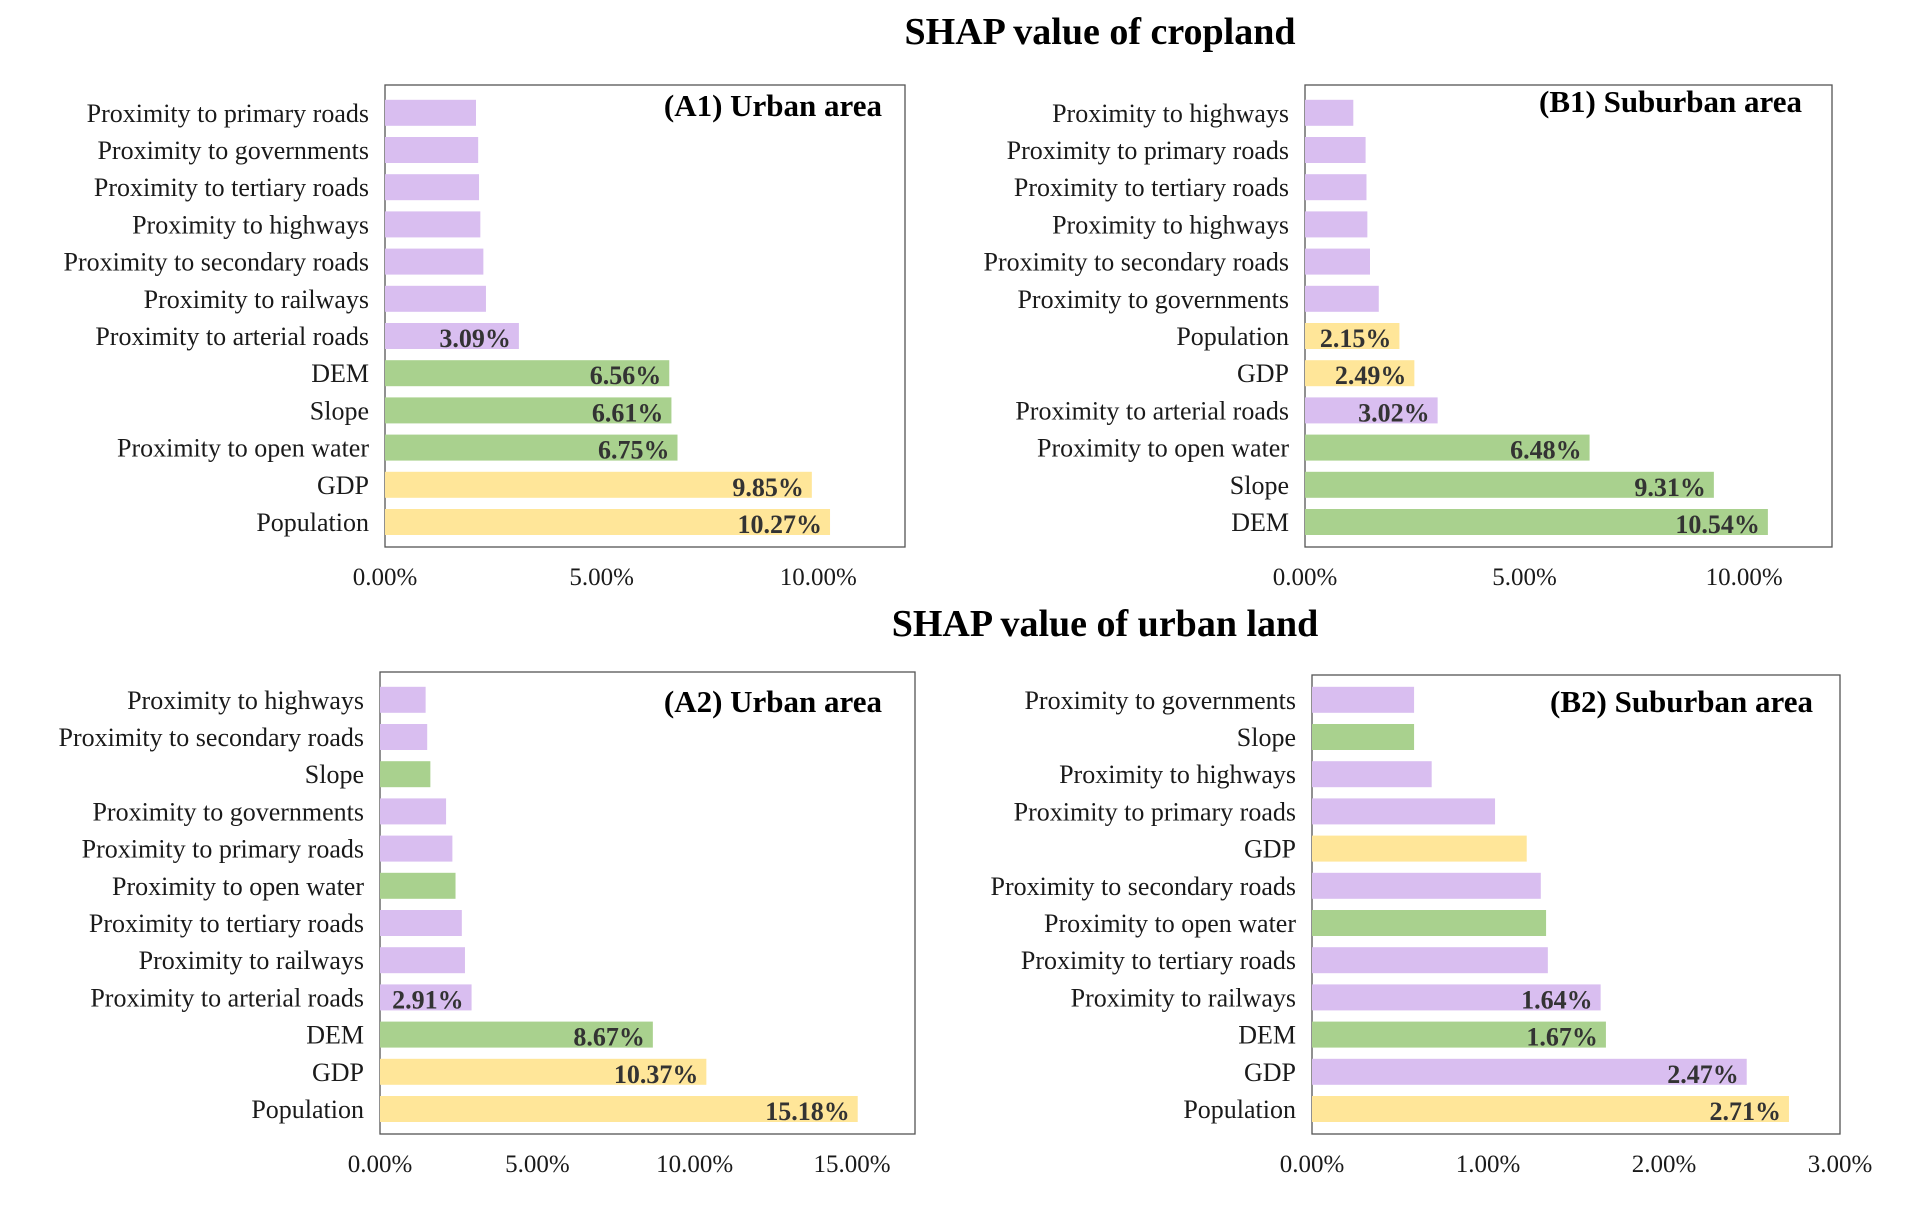  What do you see at coordinates (1100, 32) in the screenshot?
I see `cropland-section-title: SHAP value of cropland` at bounding box center [1100, 32].